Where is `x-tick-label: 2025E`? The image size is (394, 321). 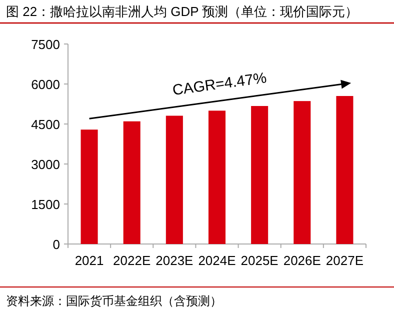 x-tick-label: 2025E is located at coordinates (259, 260).